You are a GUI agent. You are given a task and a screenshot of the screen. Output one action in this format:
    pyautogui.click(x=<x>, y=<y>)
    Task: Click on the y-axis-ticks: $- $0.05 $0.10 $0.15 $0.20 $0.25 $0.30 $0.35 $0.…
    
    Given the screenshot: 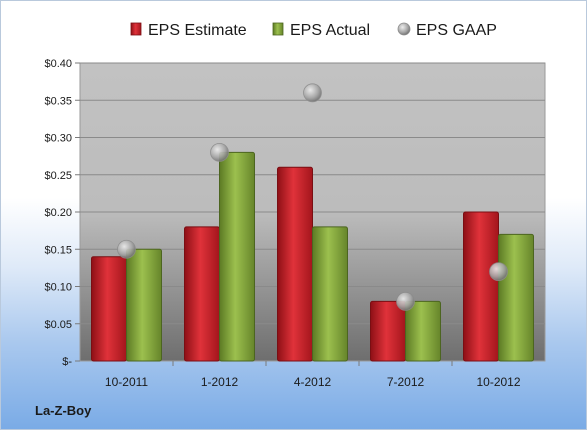 What is the action you would take?
    pyautogui.click(x=62, y=213)
    